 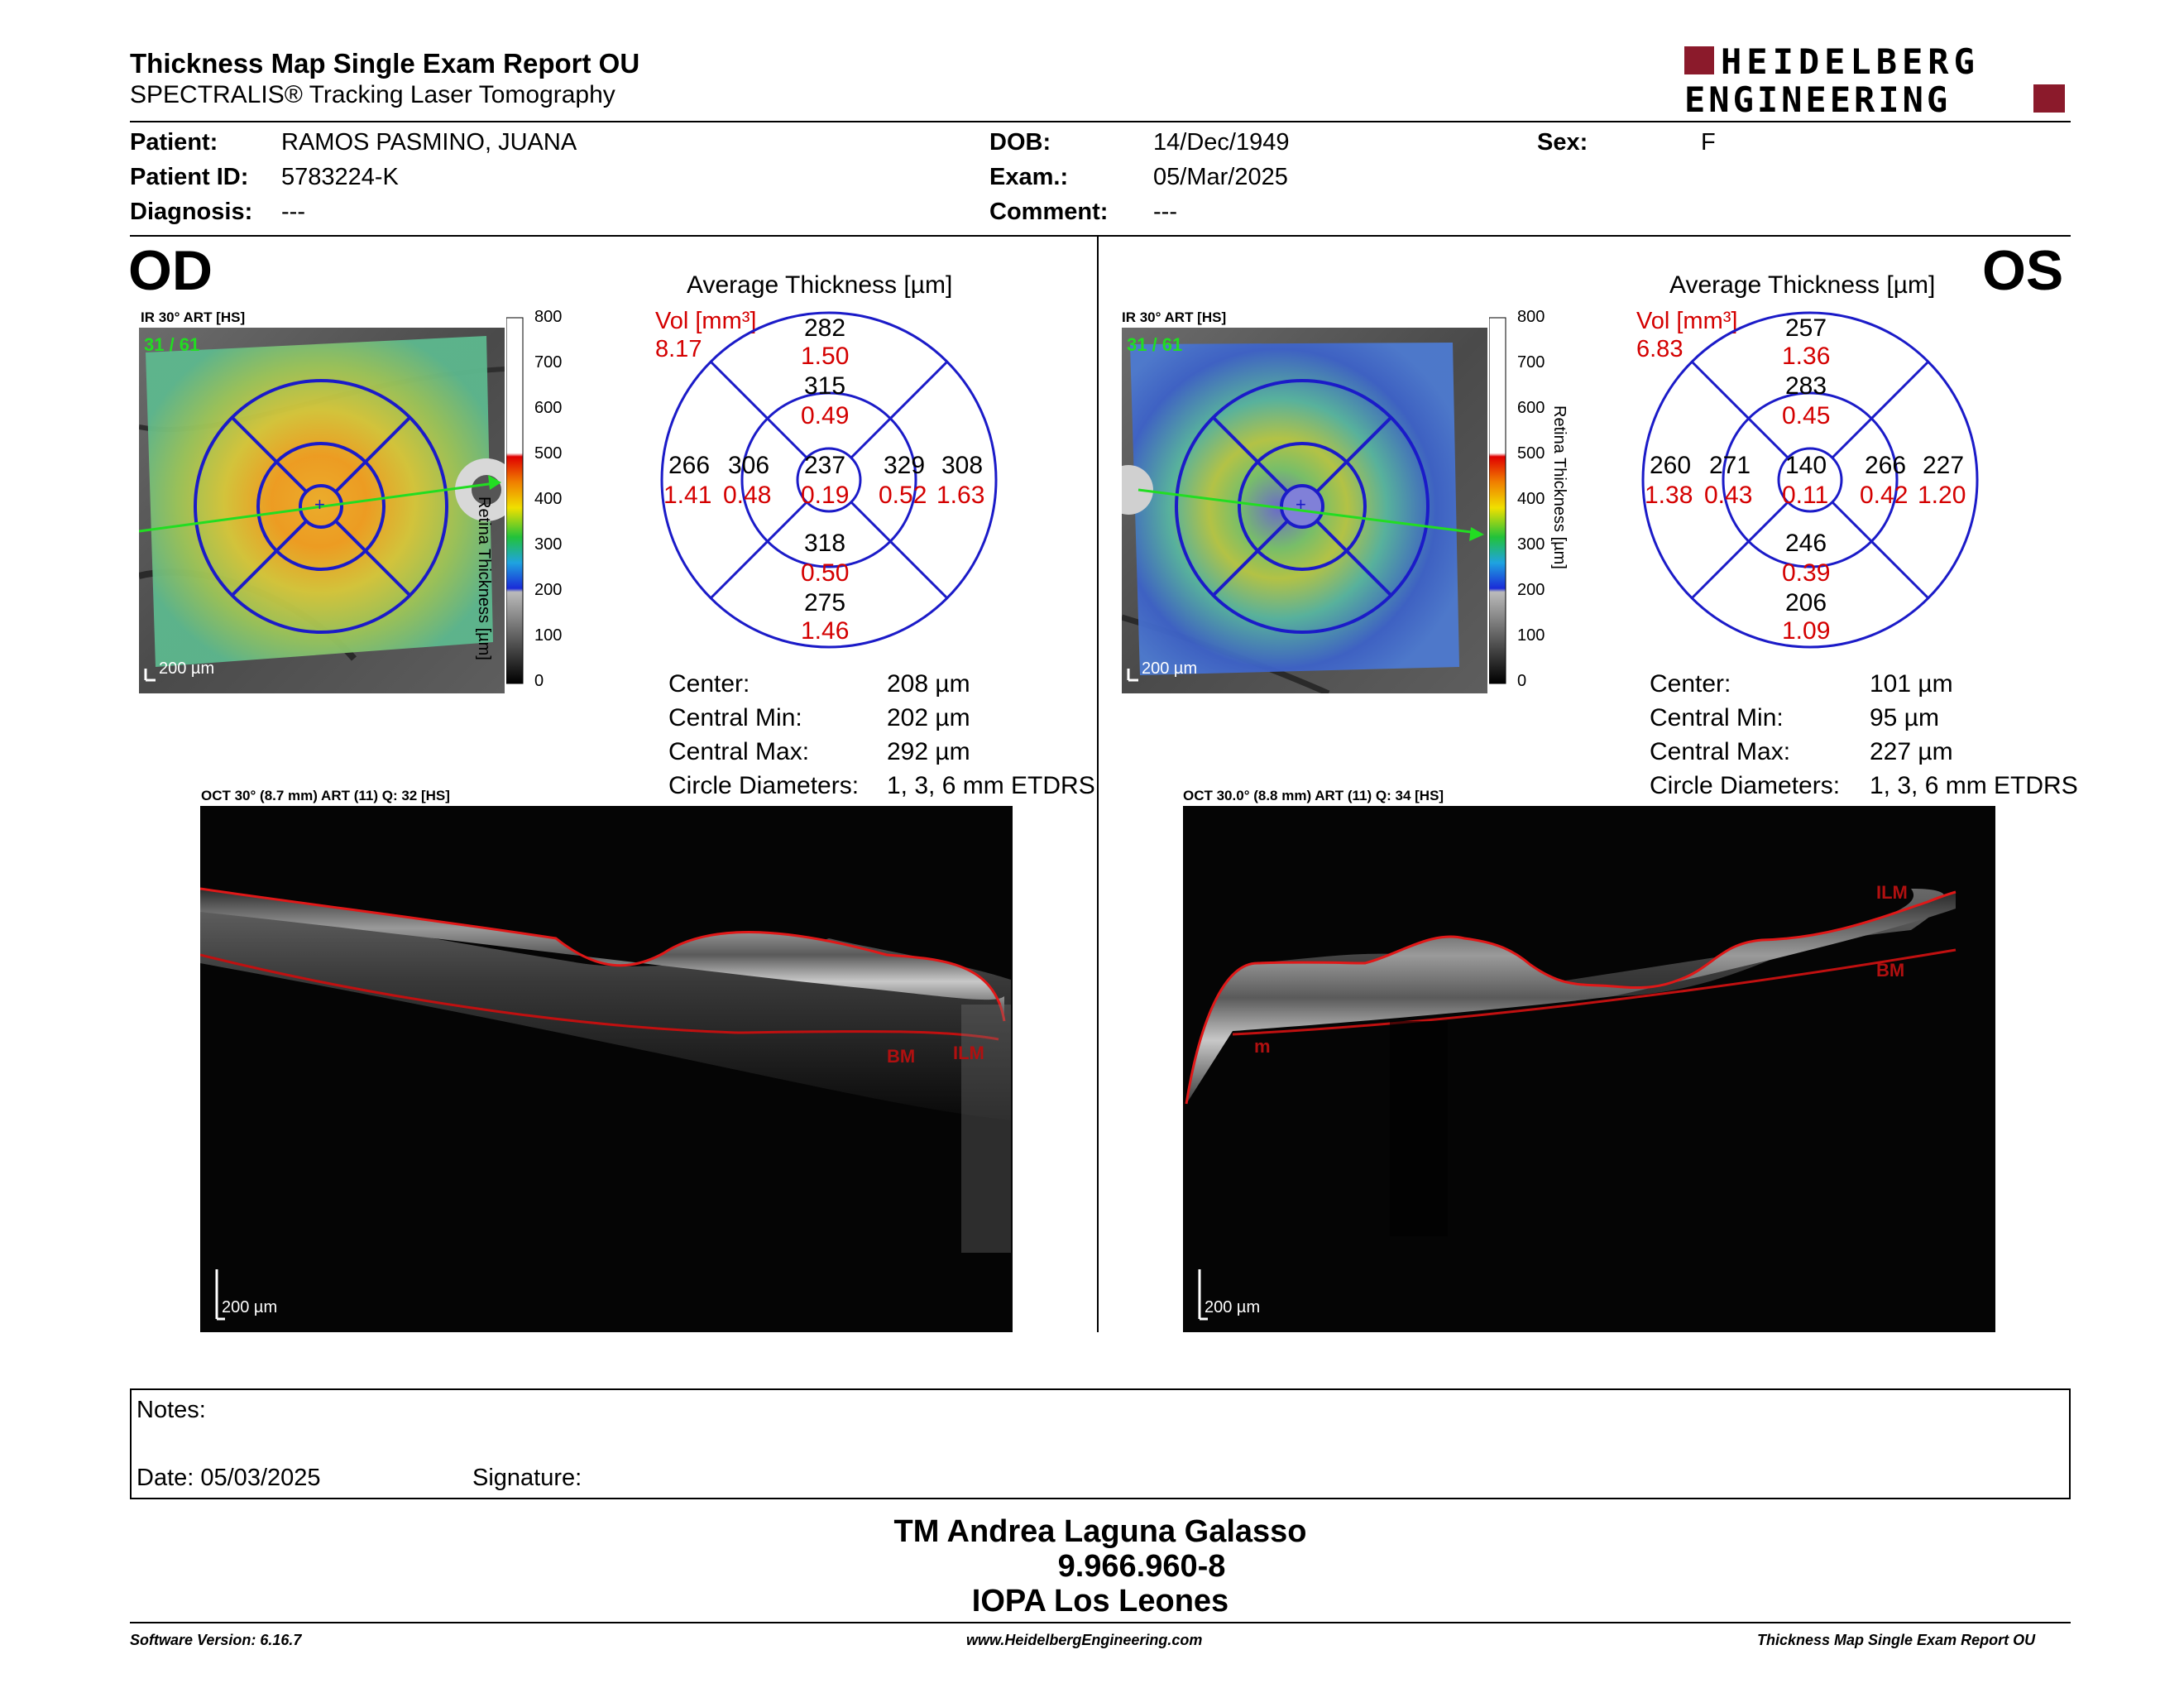 I want to click on os-etdrs-grid, so click(x=1810, y=480).